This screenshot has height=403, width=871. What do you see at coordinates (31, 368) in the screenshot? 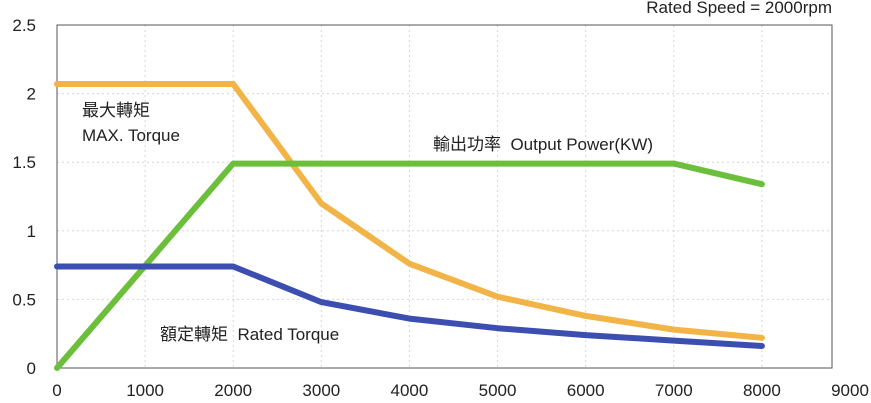
I see `y-tick-label: 0` at bounding box center [31, 368].